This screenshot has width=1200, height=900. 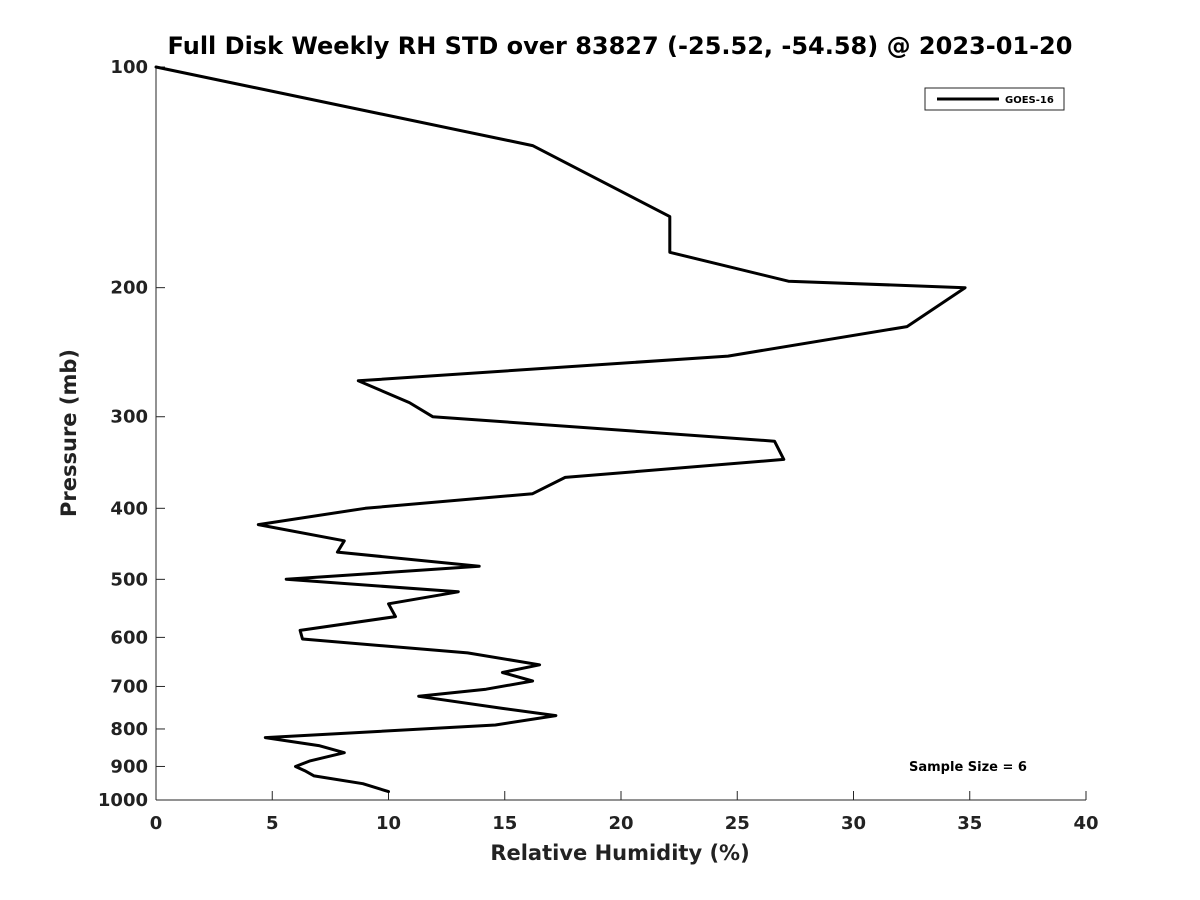 What do you see at coordinates (272, 823) in the screenshot?
I see `x-tick-label: 5` at bounding box center [272, 823].